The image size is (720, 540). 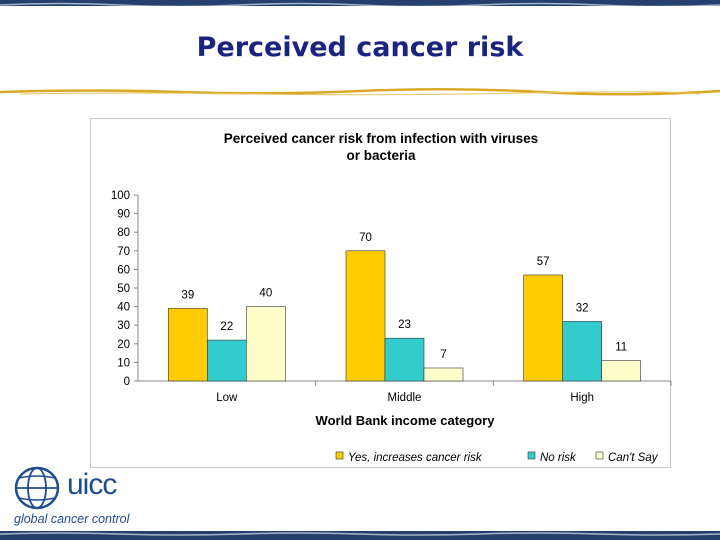 What do you see at coordinates (123, 345) in the screenshot?
I see `y-tick-label: 20` at bounding box center [123, 345].